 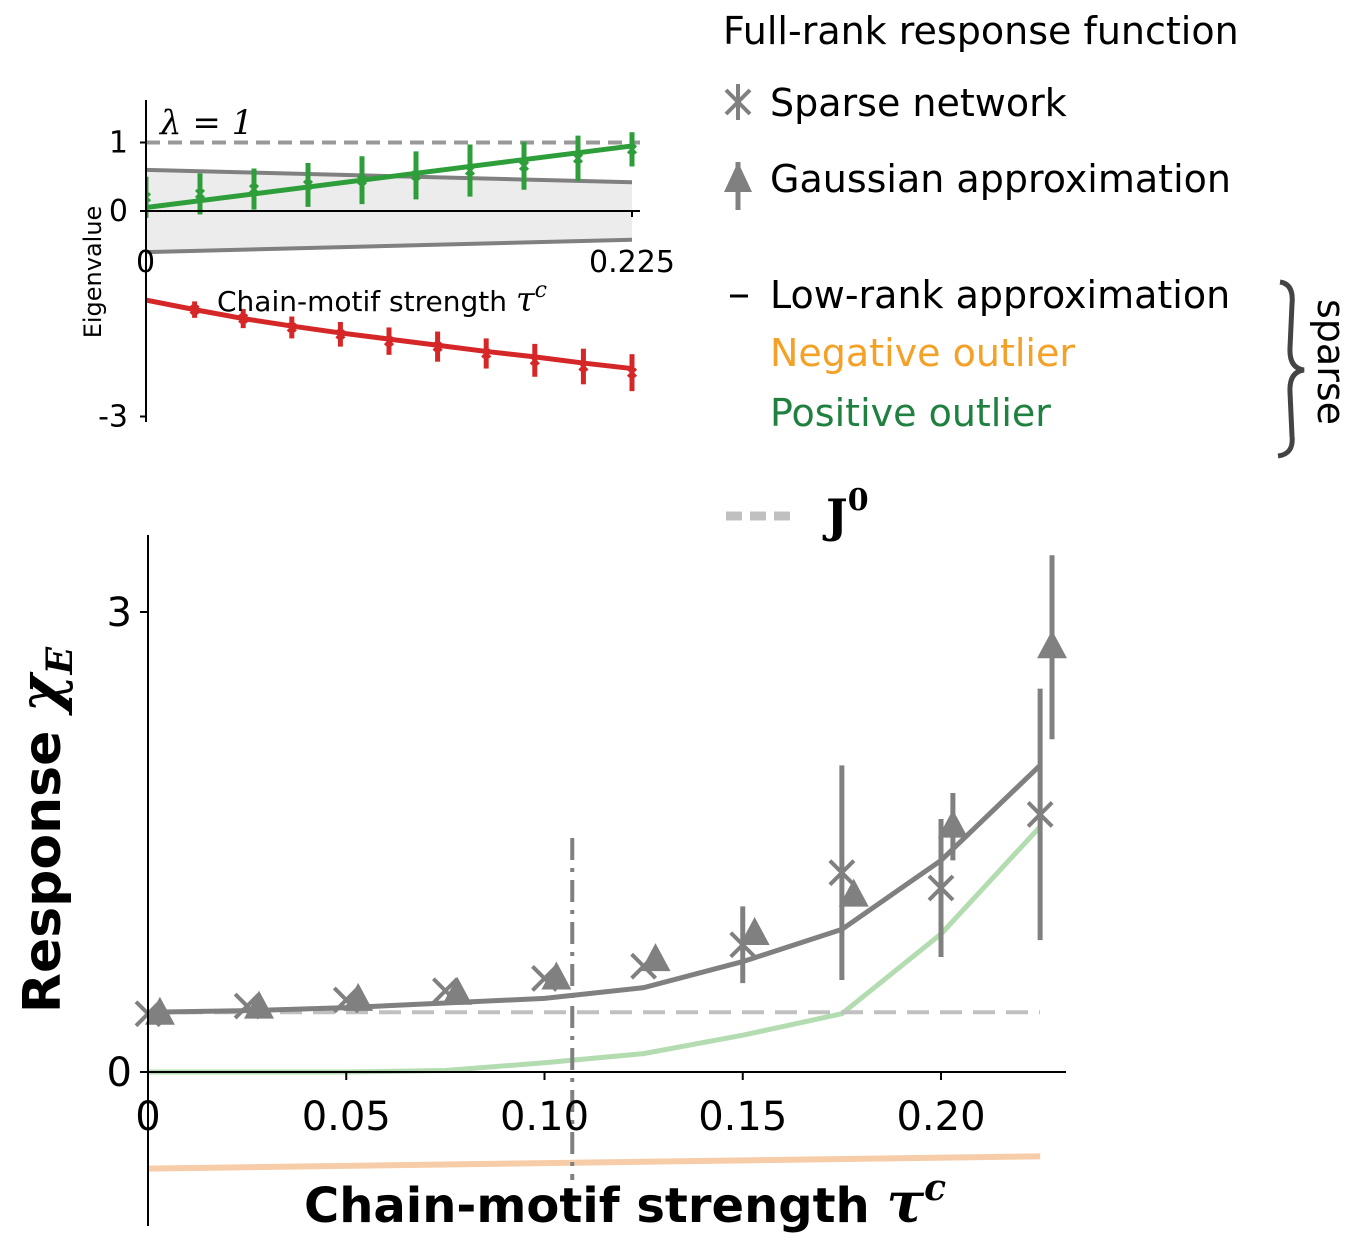 What do you see at coordinates (382, 299) in the screenshot?
I see `inset-x-label: Chain-motif strength τc` at bounding box center [382, 299].